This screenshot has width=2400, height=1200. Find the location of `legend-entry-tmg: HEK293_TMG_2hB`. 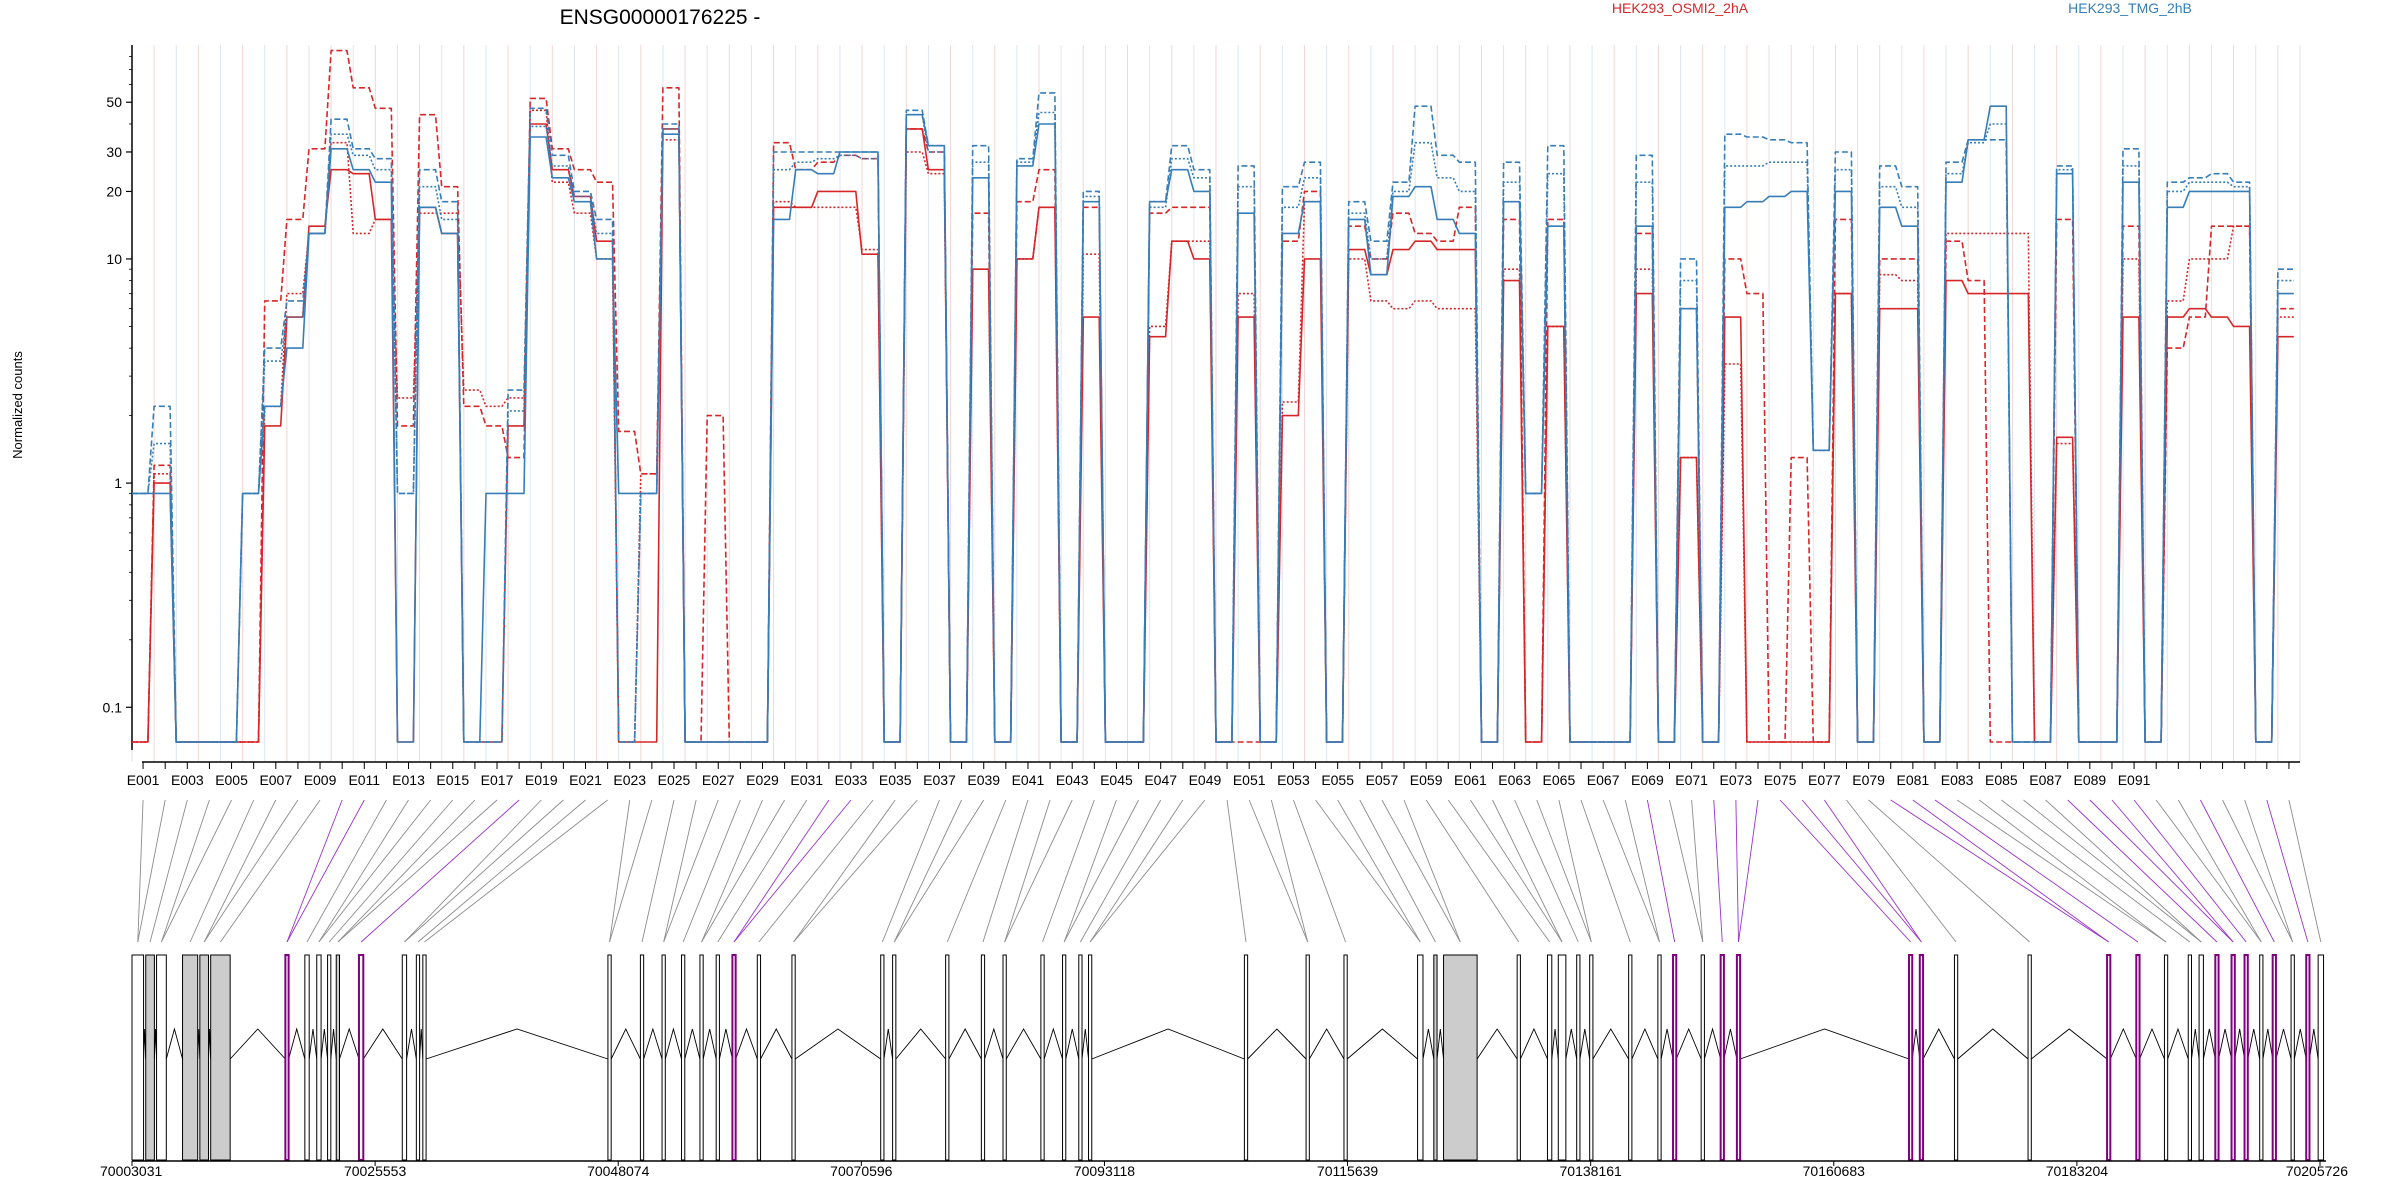

legend-entry-tmg: HEK293_TMG_2hB is located at coordinates (2130, 8).